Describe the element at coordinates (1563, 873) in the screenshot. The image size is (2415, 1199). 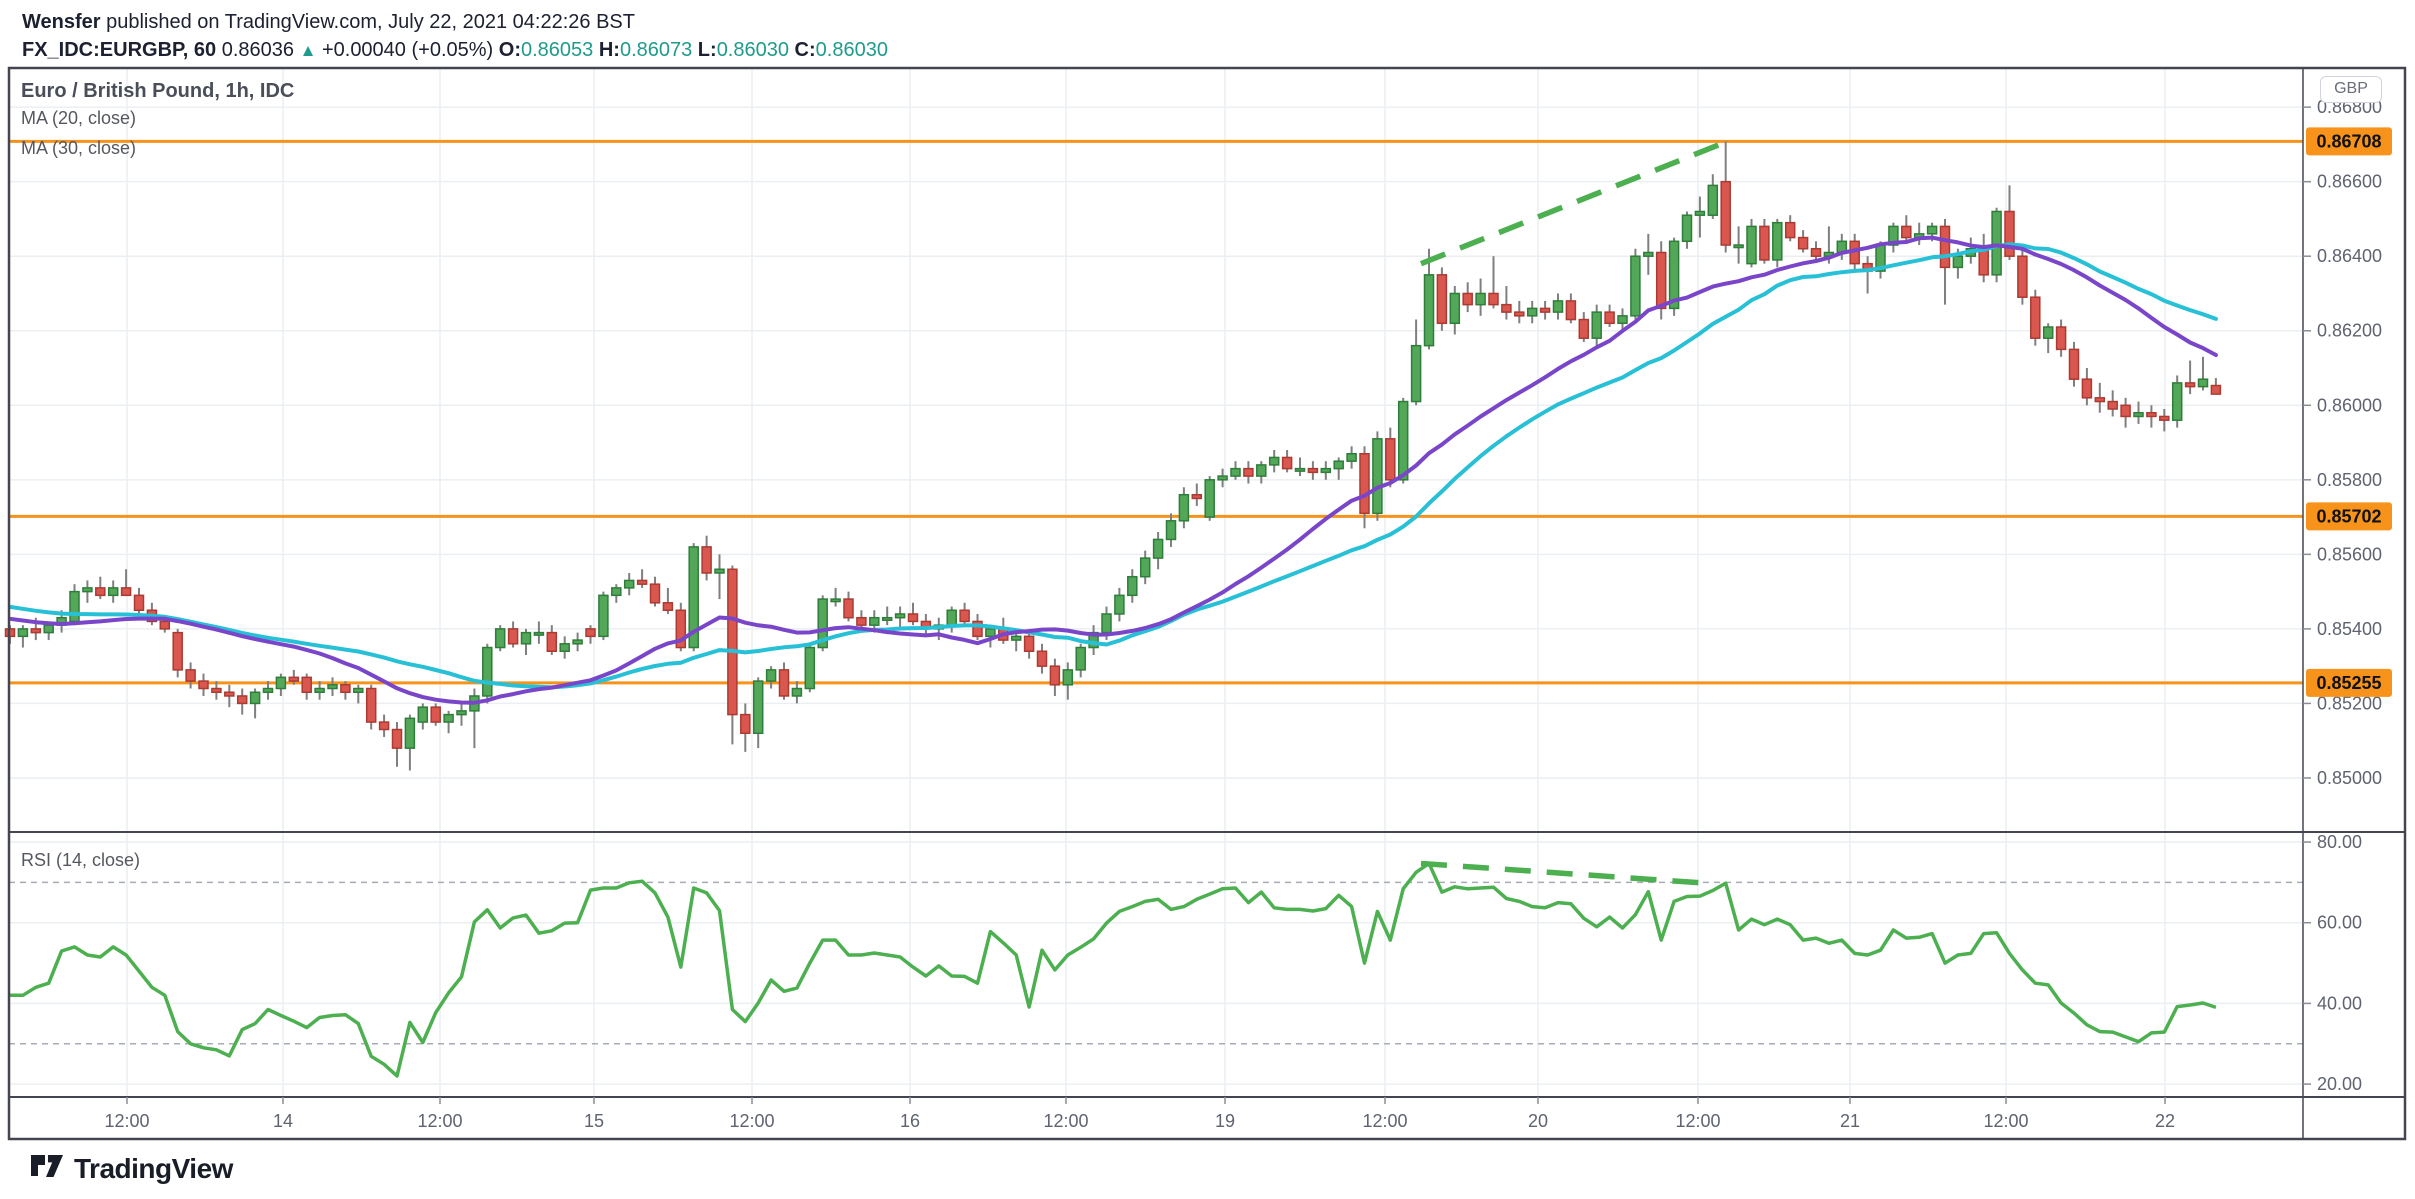
I see `rsi-trendline-dashed` at that location.